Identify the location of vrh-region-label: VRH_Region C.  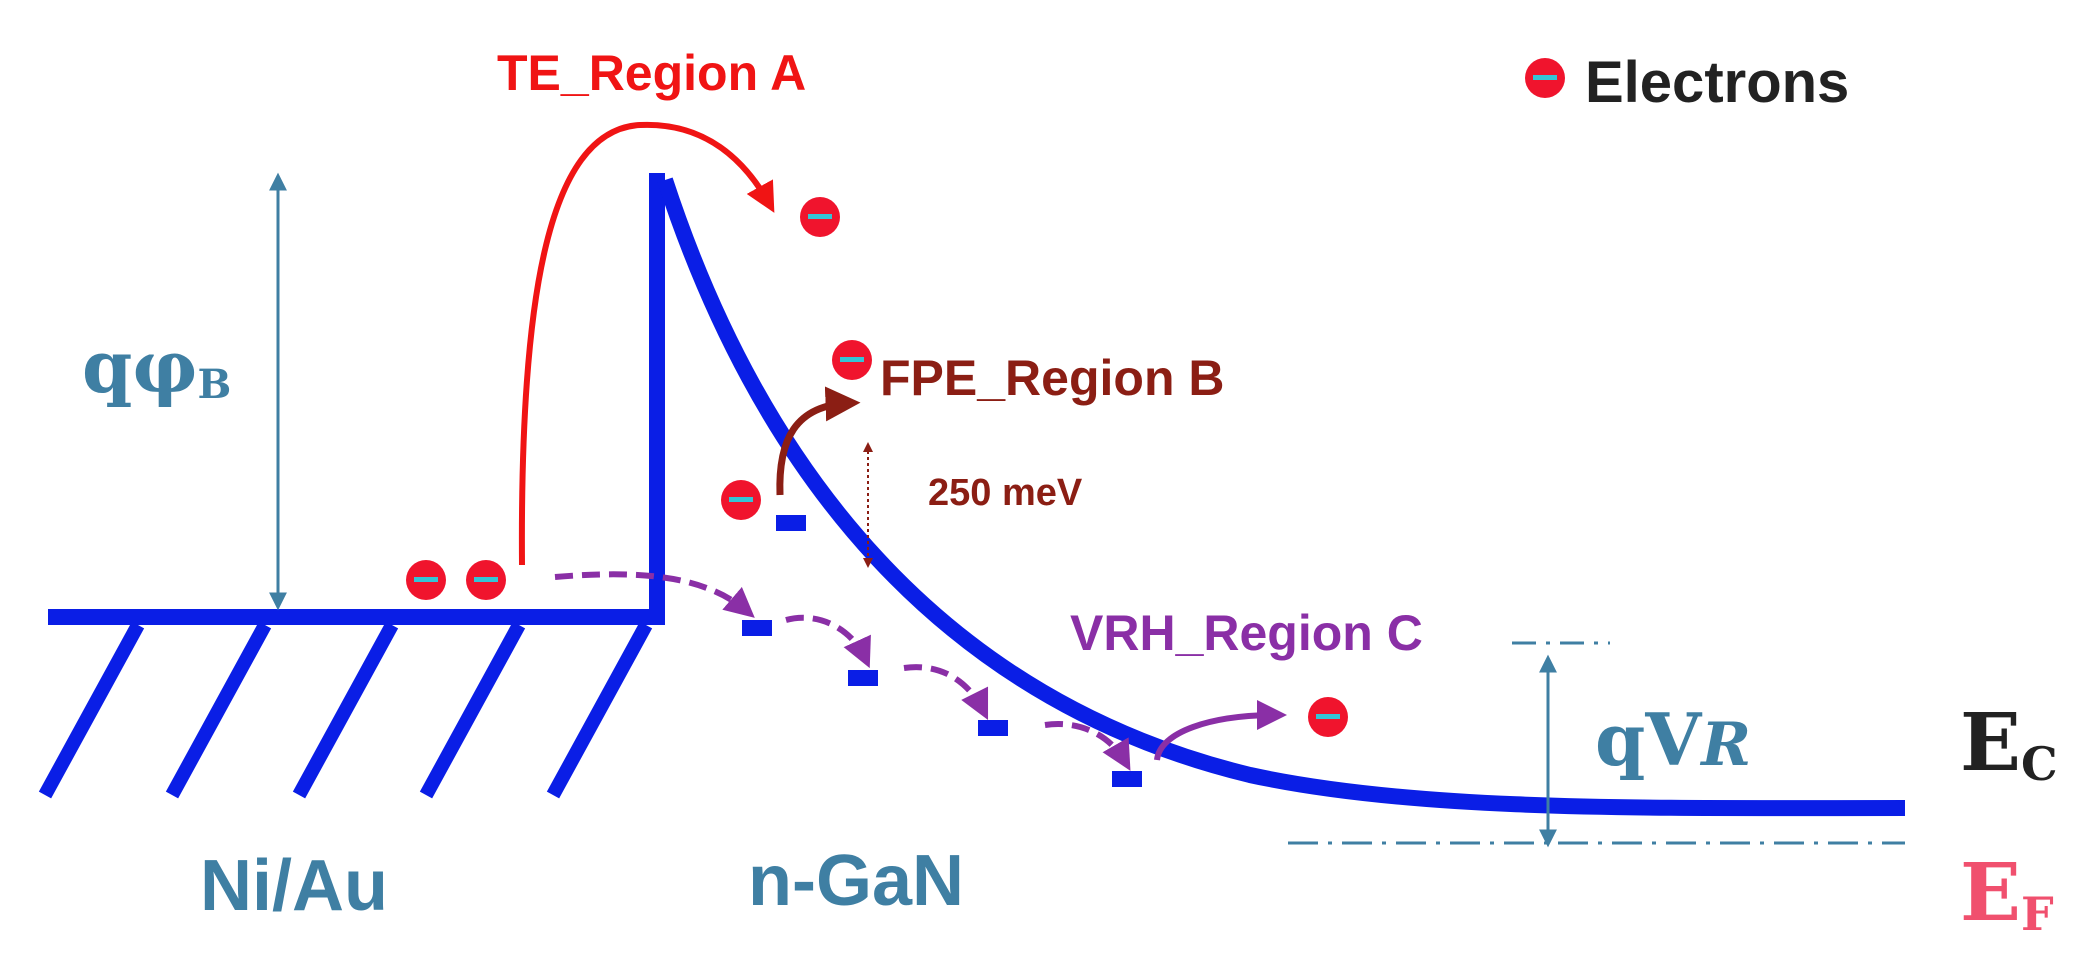
(1246, 633).